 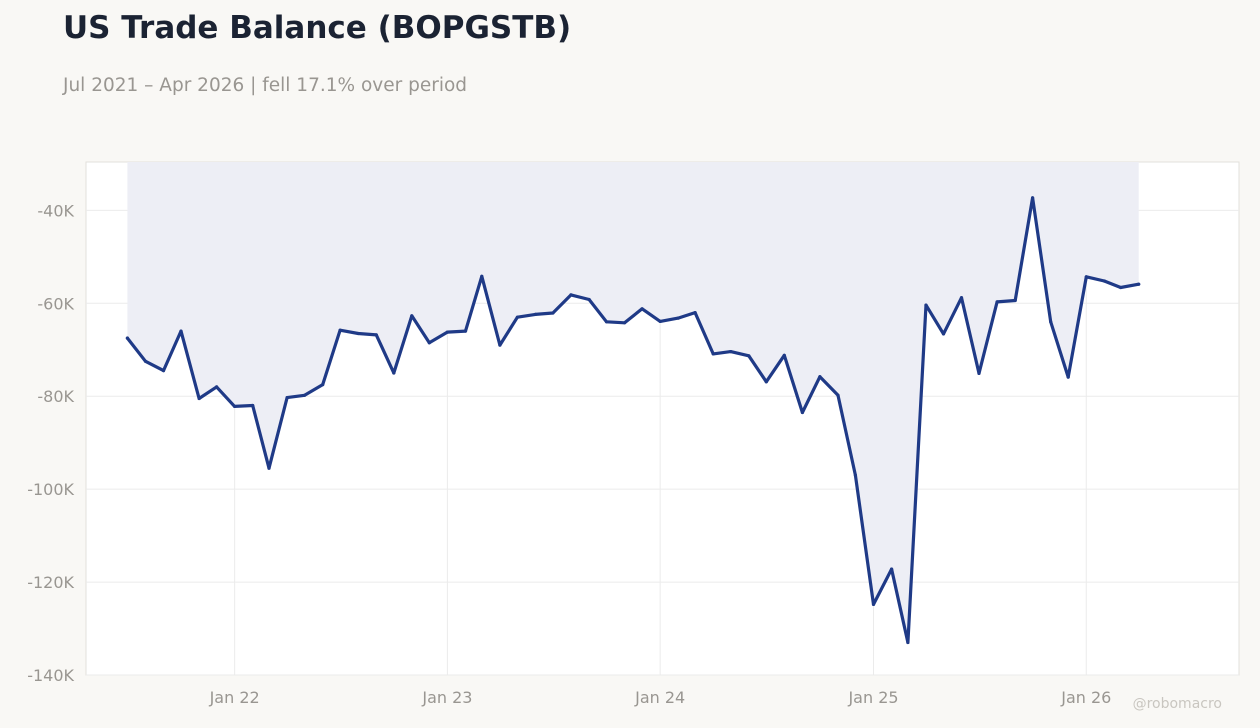 I want to click on y-tick-label: -140K, so click(x=50, y=675).